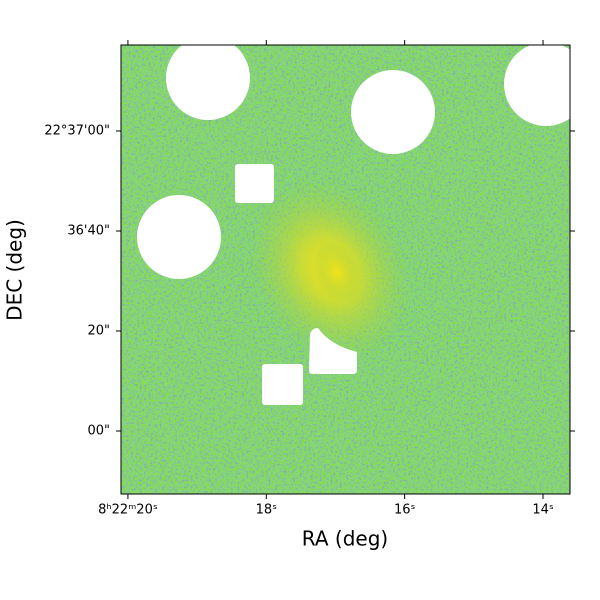 This screenshot has width=600, height=600. I want to click on x-tick-label: 16ˢ, so click(405, 510).